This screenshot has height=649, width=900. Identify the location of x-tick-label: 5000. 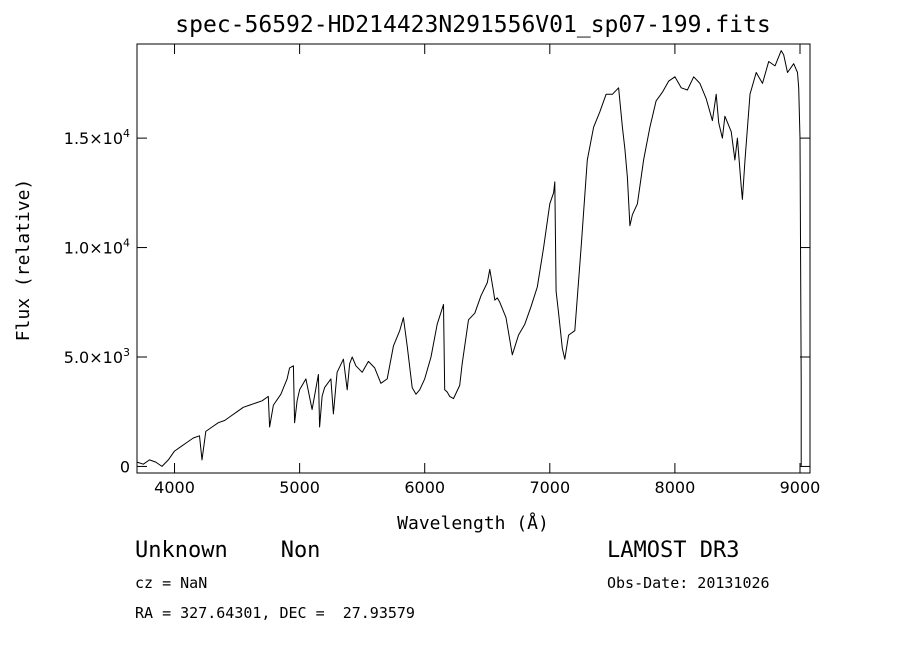
(299, 487).